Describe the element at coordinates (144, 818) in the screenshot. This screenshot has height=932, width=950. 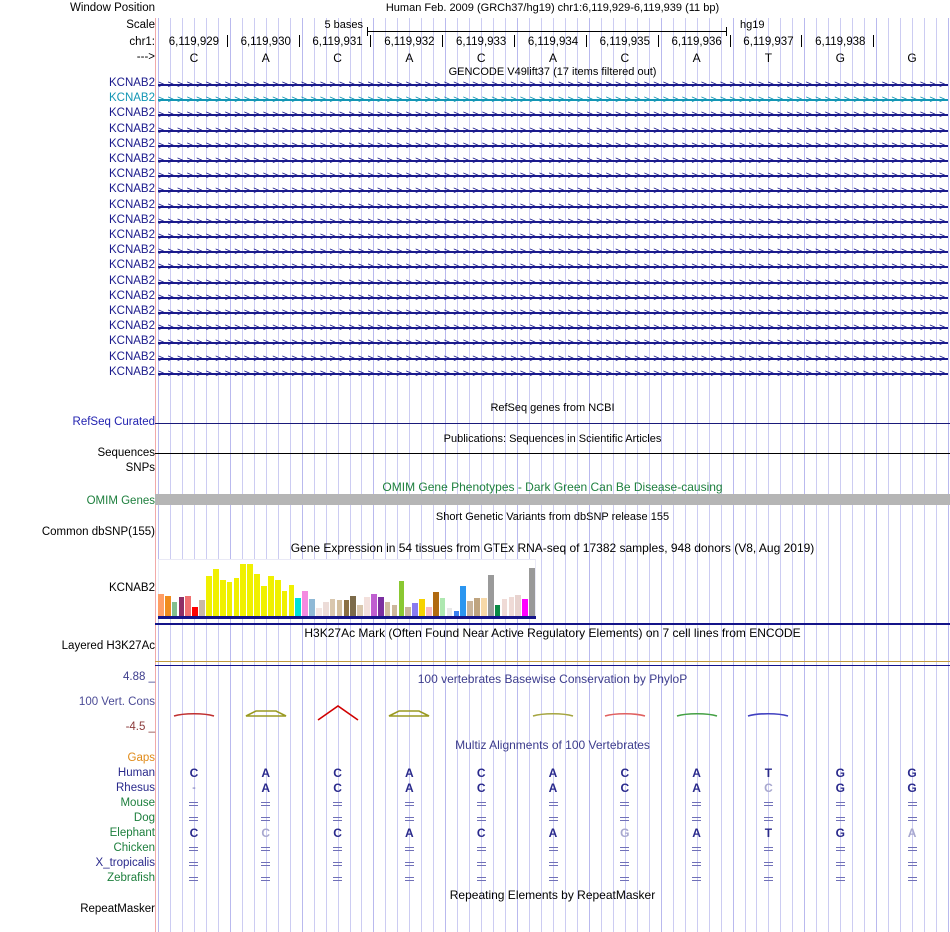
I see `multiz-species-label: Dog` at that location.